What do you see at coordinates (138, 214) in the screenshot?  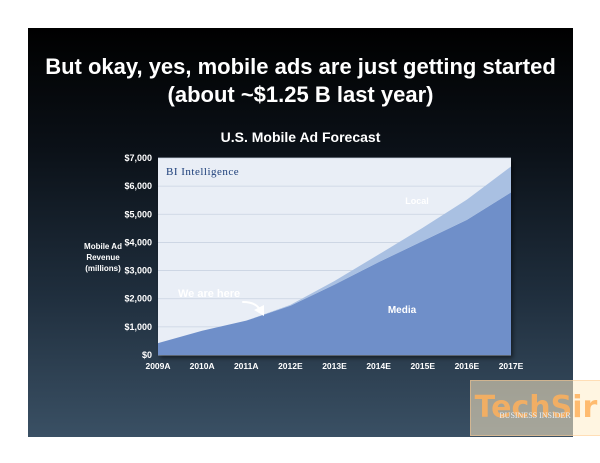 I see `y-tick-label: $5,000` at bounding box center [138, 214].